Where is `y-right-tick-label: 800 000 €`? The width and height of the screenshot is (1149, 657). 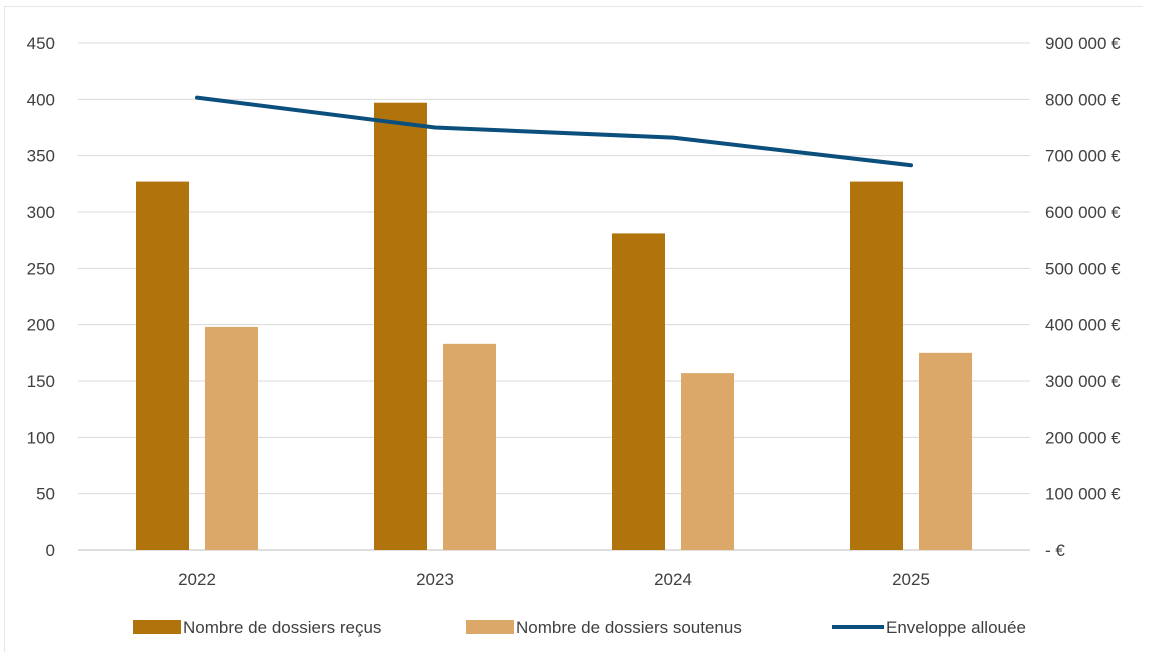
y-right-tick-label: 800 000 € is located at coordinates (1083, 99).